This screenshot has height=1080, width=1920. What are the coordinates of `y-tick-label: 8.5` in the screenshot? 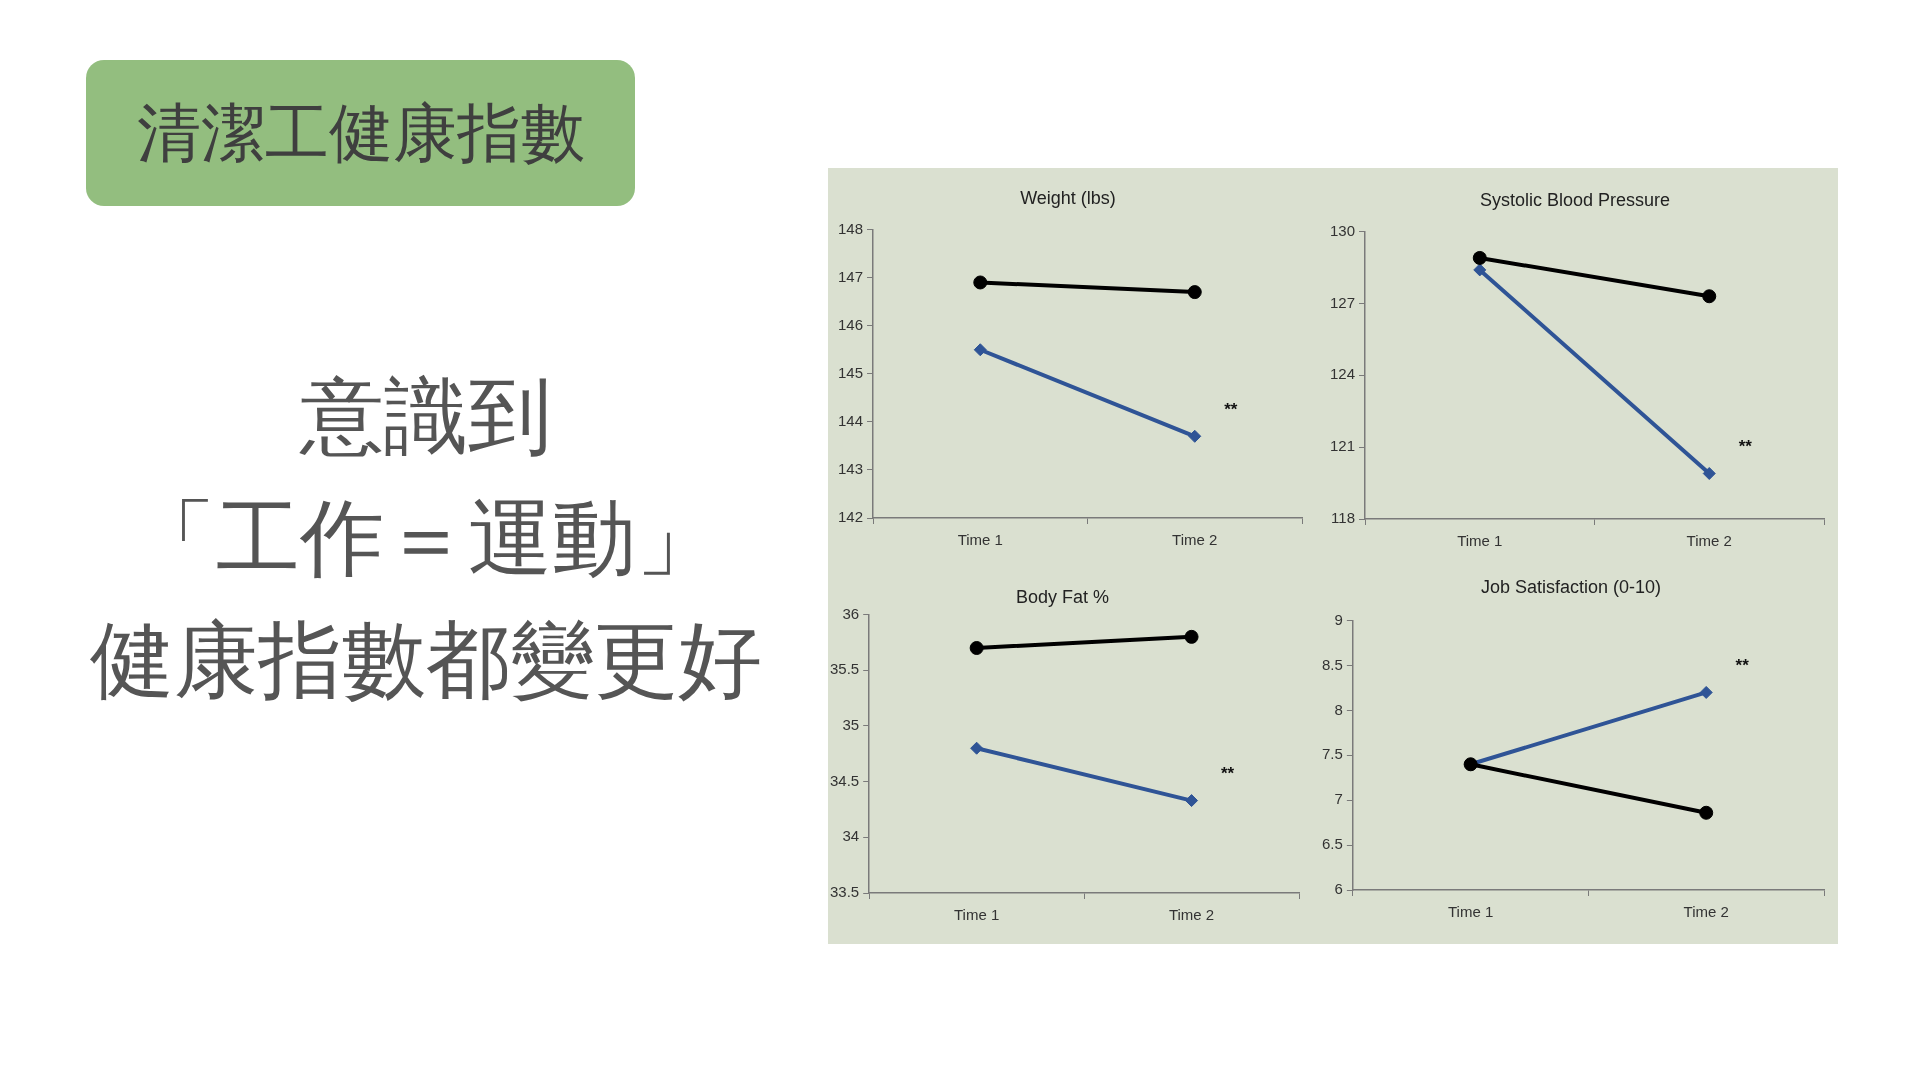 It's located at (1332, 664).